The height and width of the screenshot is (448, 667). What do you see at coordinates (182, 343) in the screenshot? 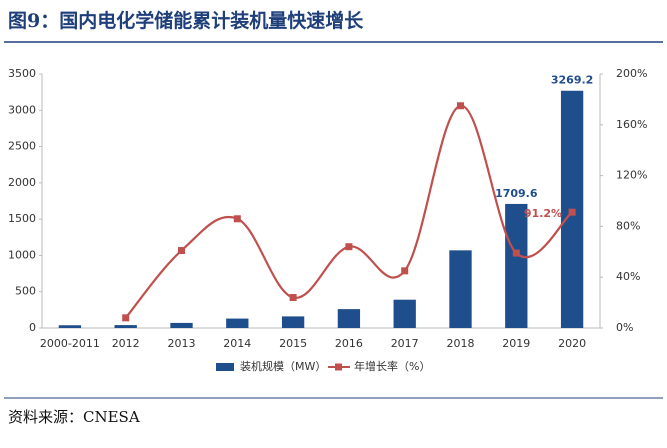
I see `x-tick-label: 2013` at bounding box center [182, 343].